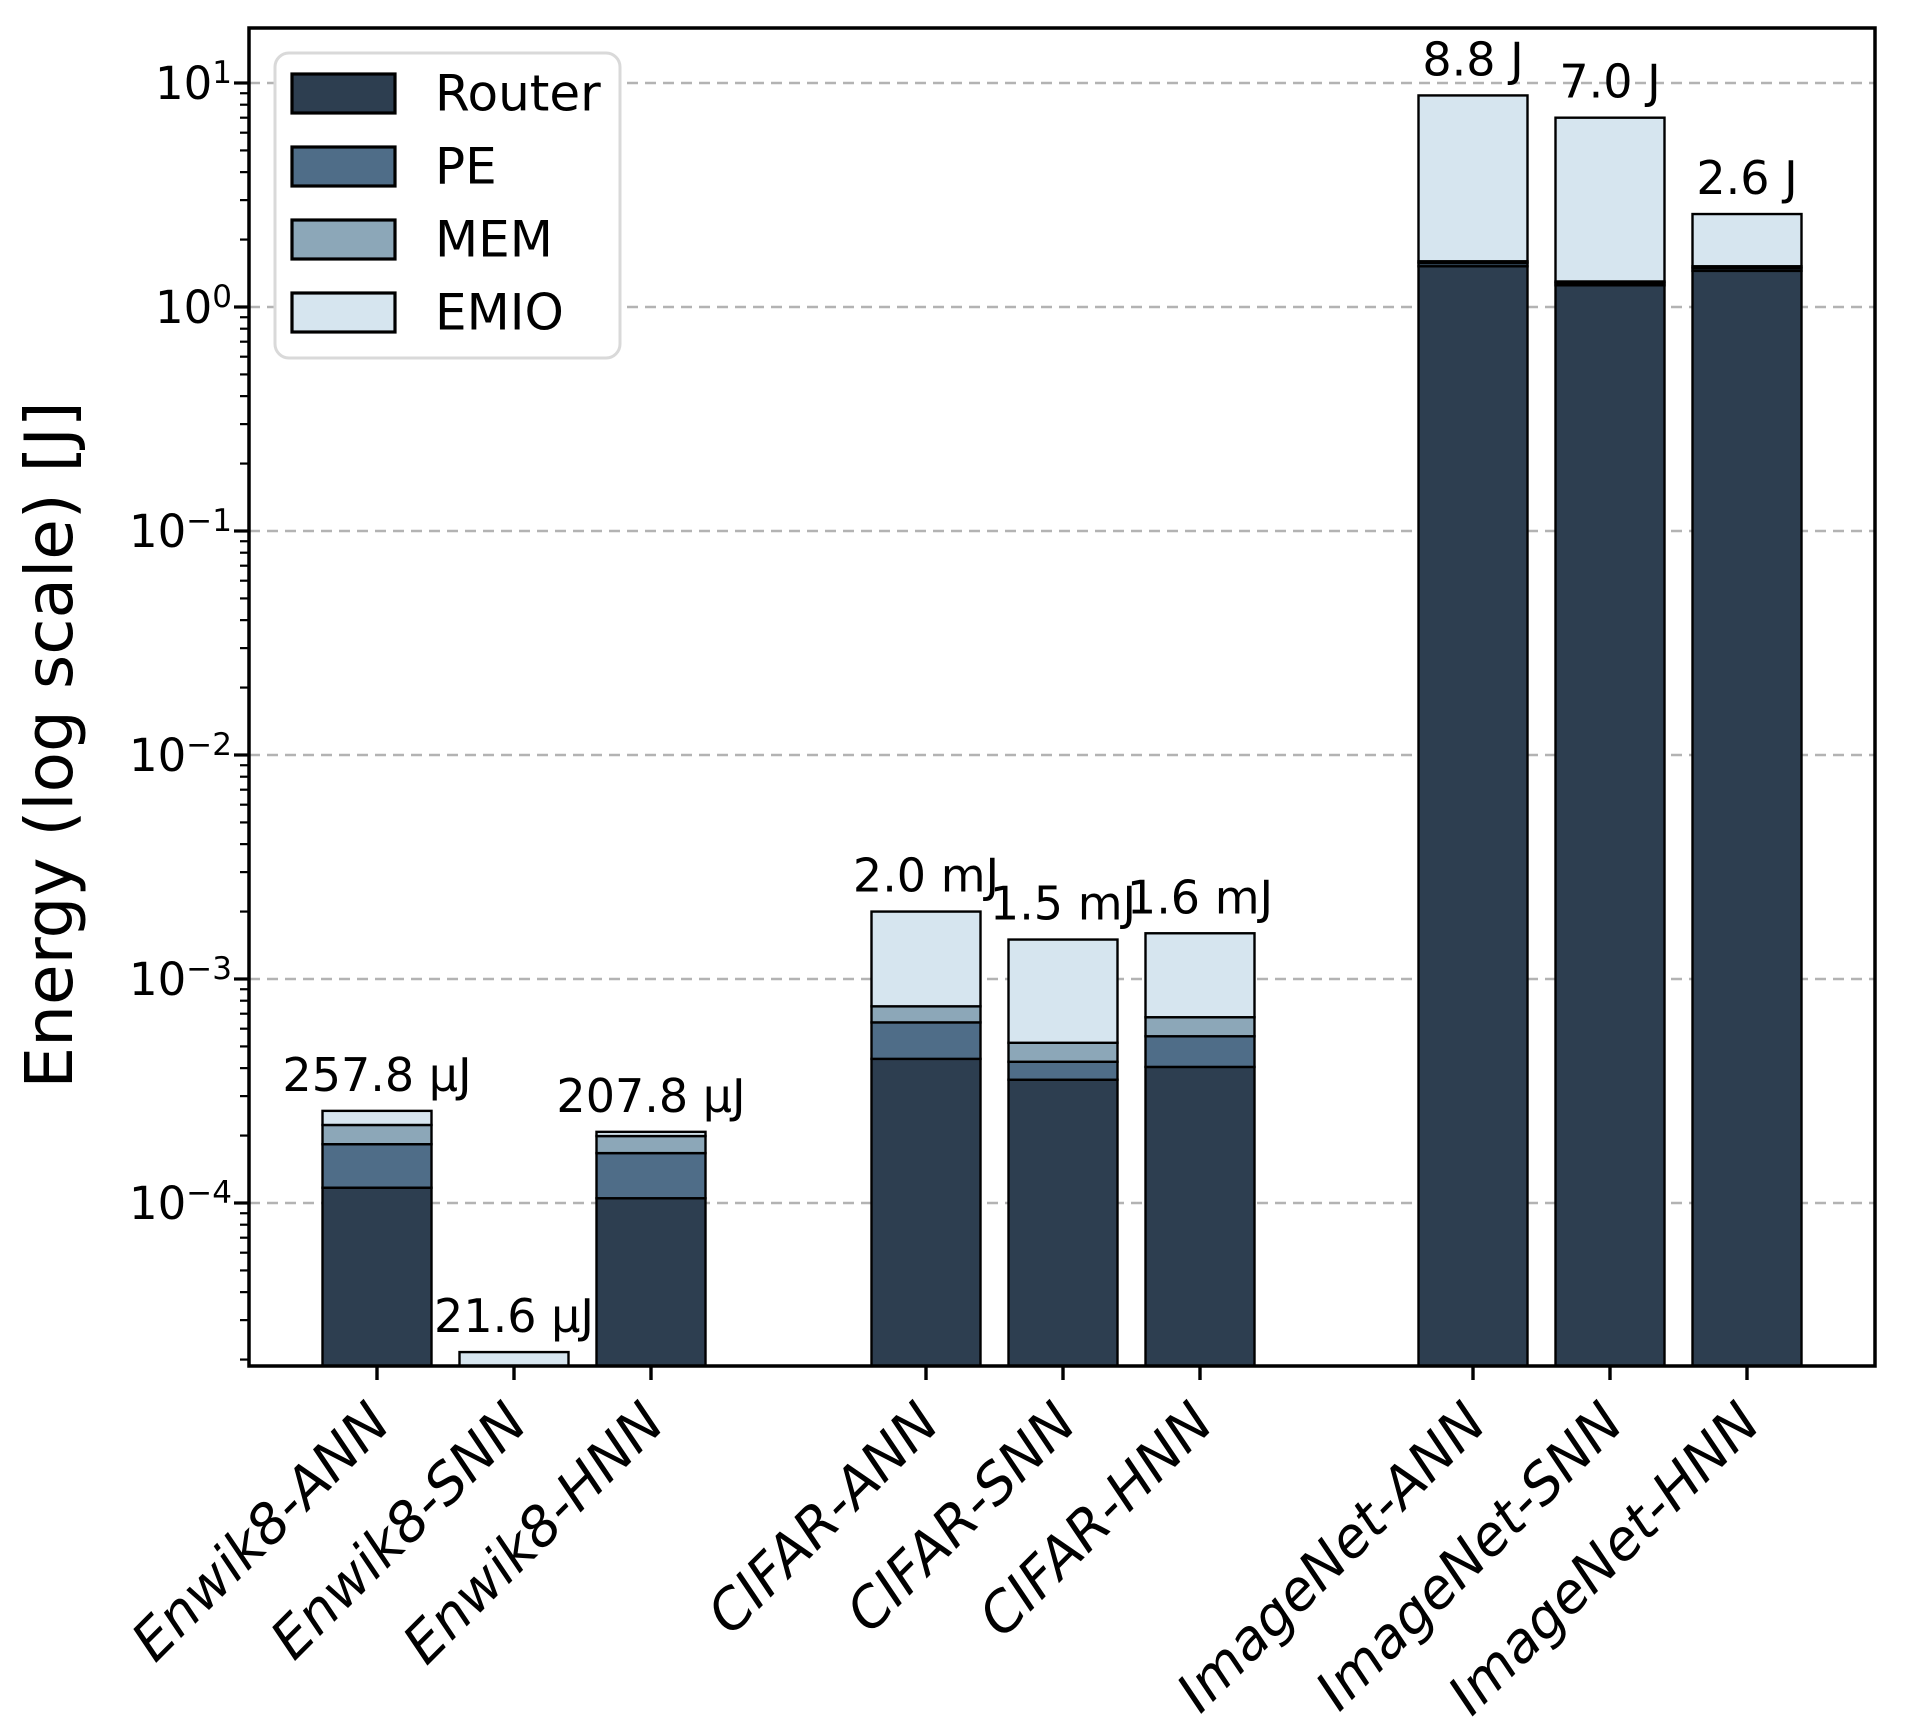  I want to click on legend-box, so click(447, 205).